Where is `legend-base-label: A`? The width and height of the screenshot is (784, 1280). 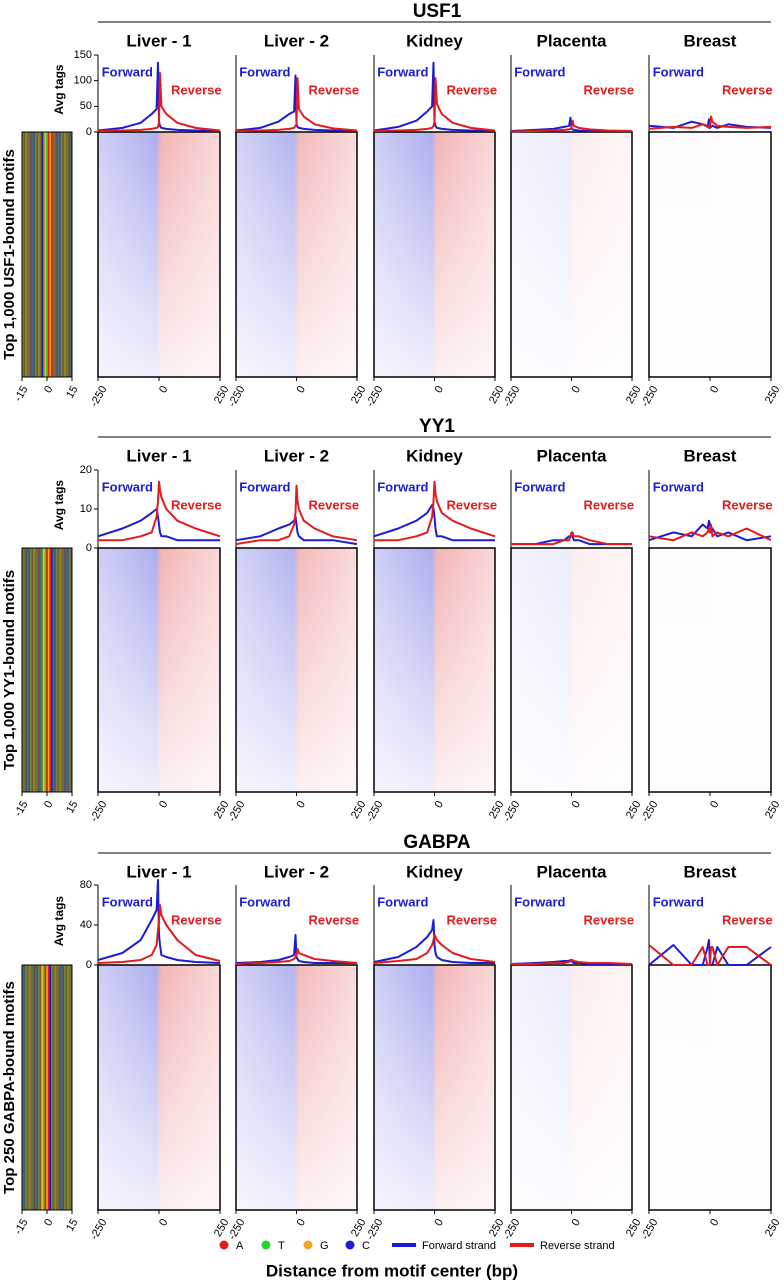
legend-base-label: A is located at coordinates (240, 1246).